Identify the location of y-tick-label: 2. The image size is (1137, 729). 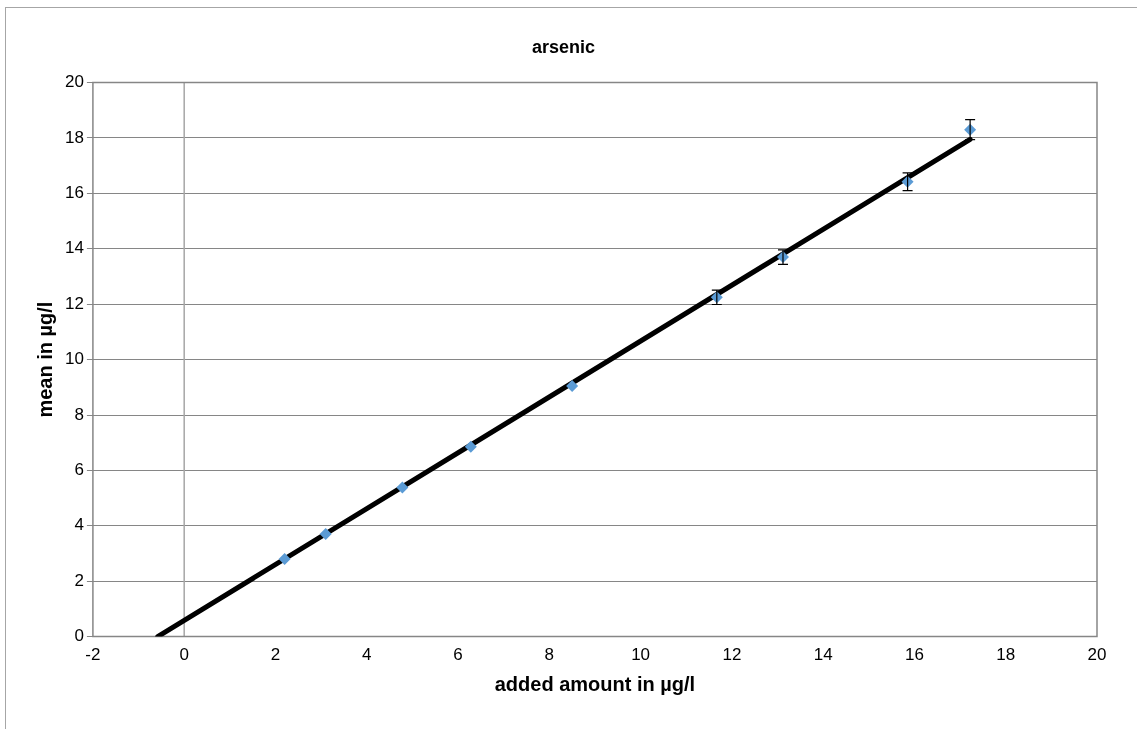
(79, 580).